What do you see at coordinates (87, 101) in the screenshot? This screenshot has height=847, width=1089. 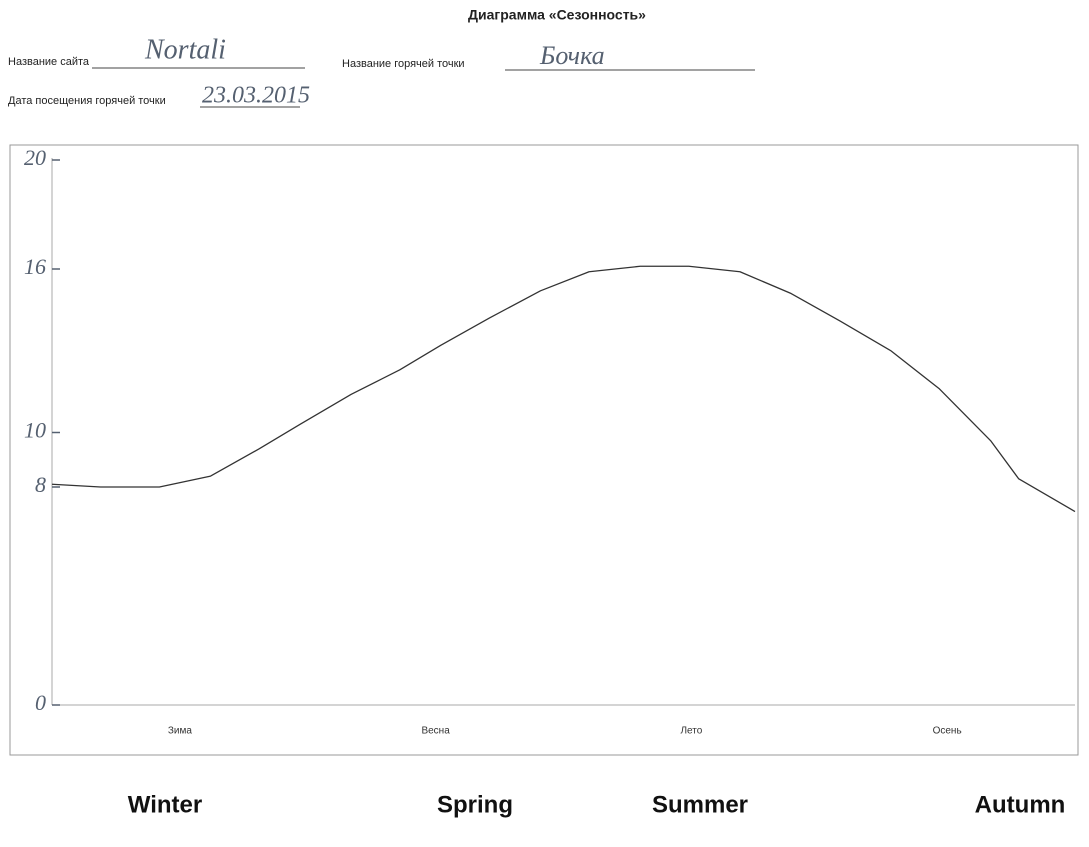 I see `date-label: Дата посещения горячей точки` at bounding box center [87, 101].